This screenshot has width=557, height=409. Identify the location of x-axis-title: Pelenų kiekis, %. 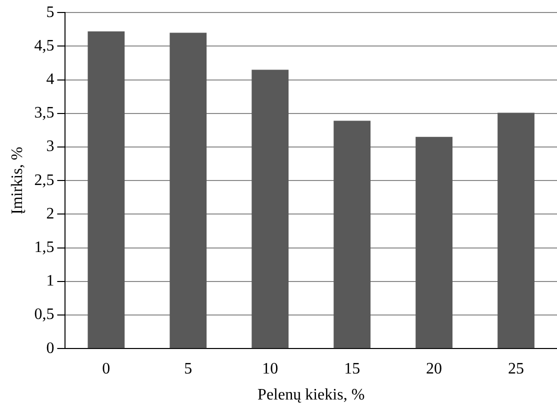
(311, 395).